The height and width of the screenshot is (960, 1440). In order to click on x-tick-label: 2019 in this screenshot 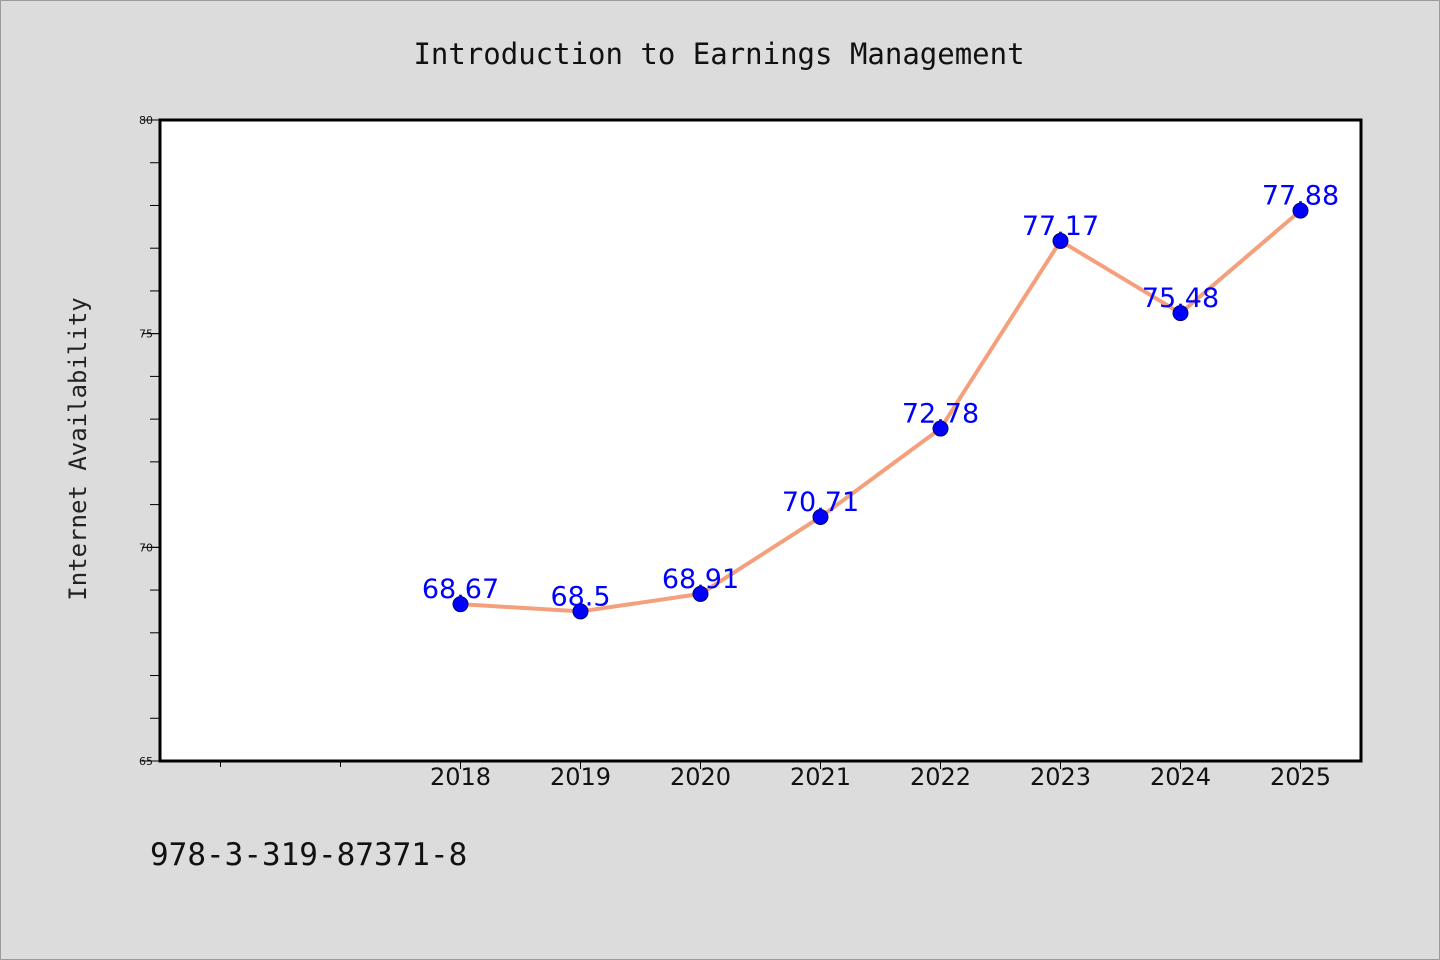, I will do `click(580, 777)`.